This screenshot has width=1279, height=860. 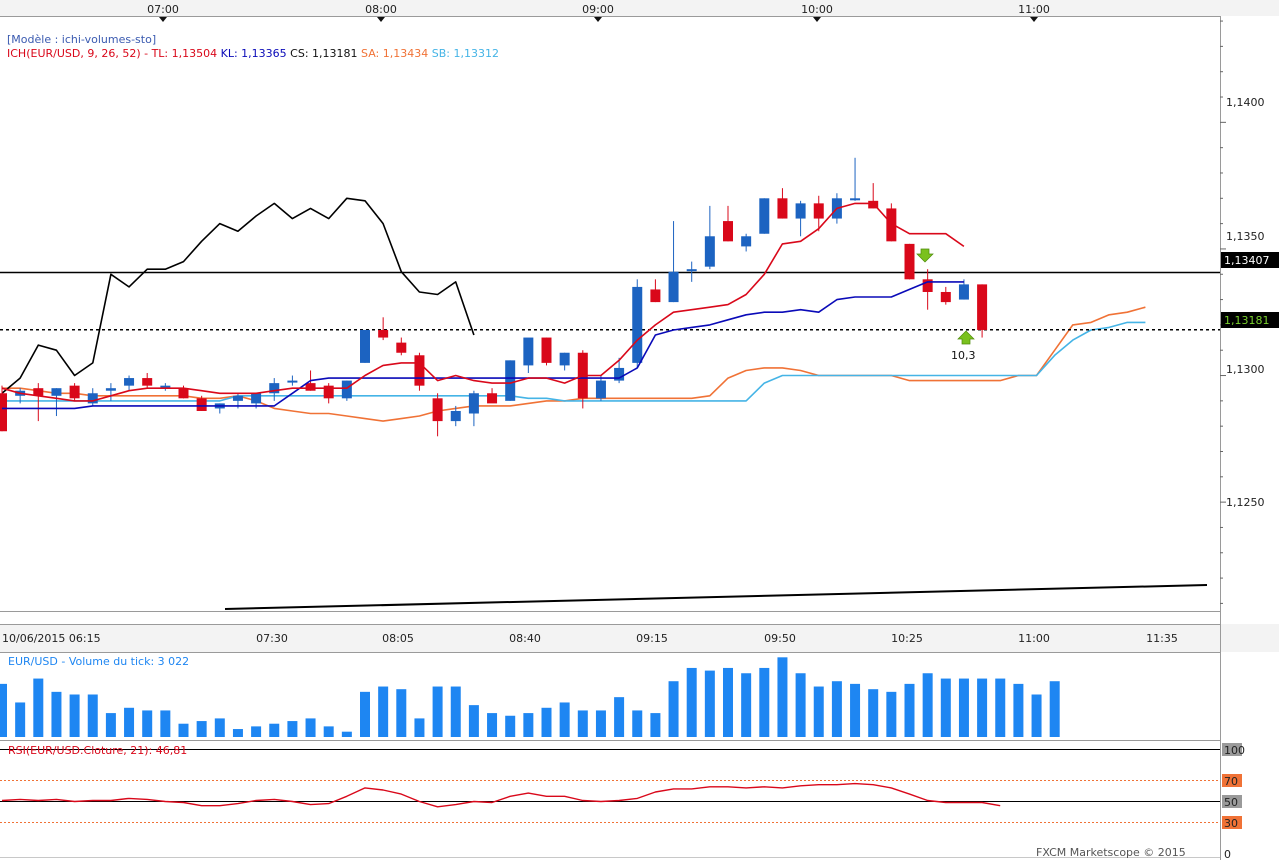 I want to click on current-level-label: 1,13407, so click(x=1247, y=260).